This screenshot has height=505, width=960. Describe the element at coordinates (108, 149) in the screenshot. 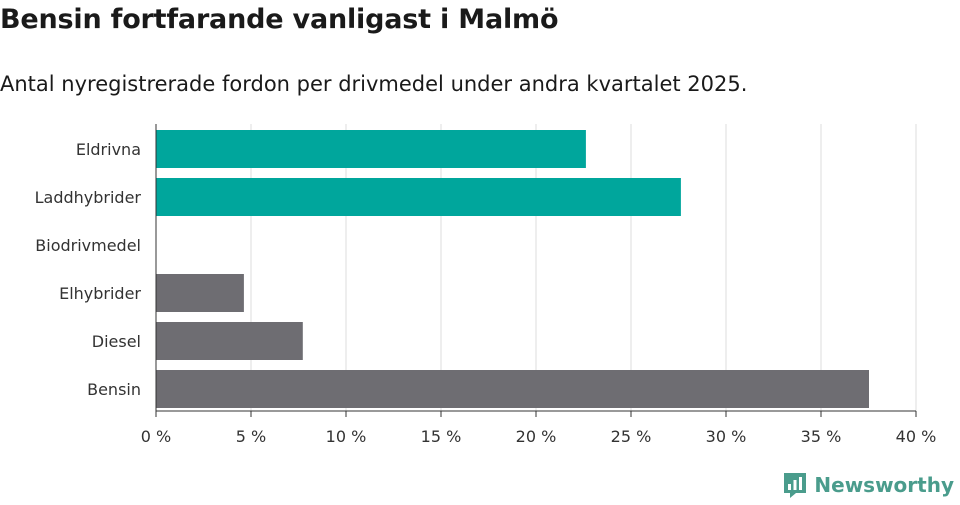

I see `category-label: Eldrivna` at that location.